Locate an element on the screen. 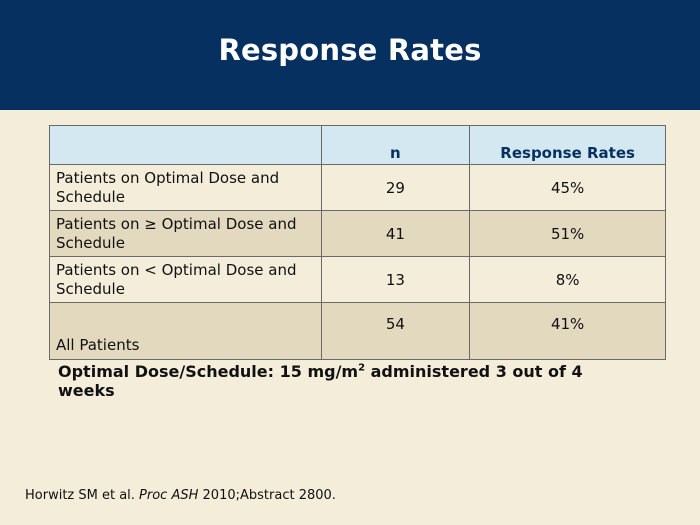 The image size is (700, 525). column-header-n: n is located at coordinates (395, 145).